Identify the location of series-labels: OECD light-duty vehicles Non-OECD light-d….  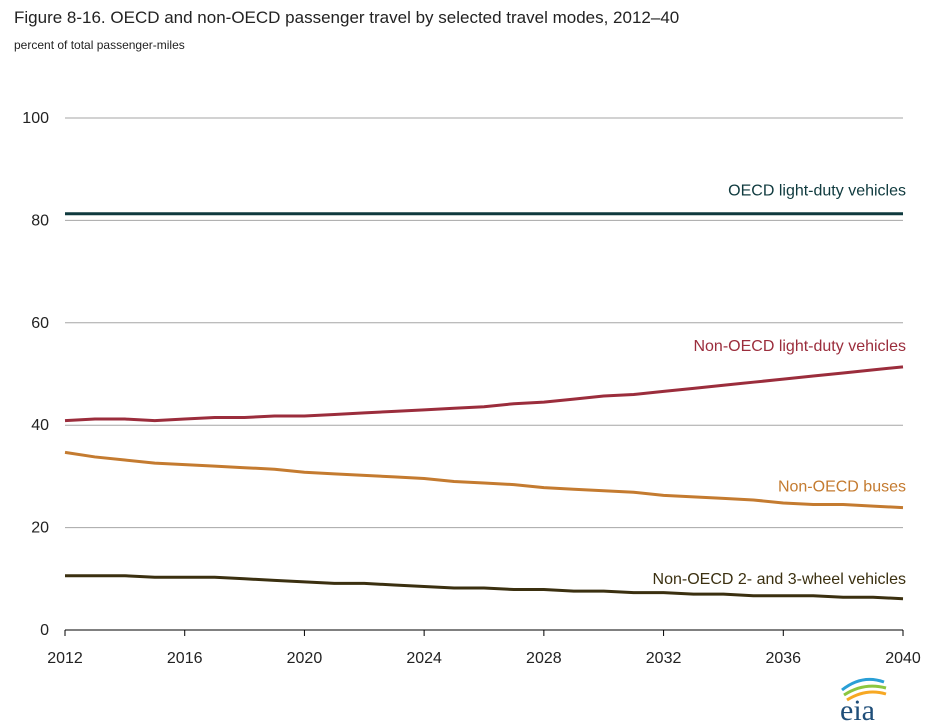
(779, 385).